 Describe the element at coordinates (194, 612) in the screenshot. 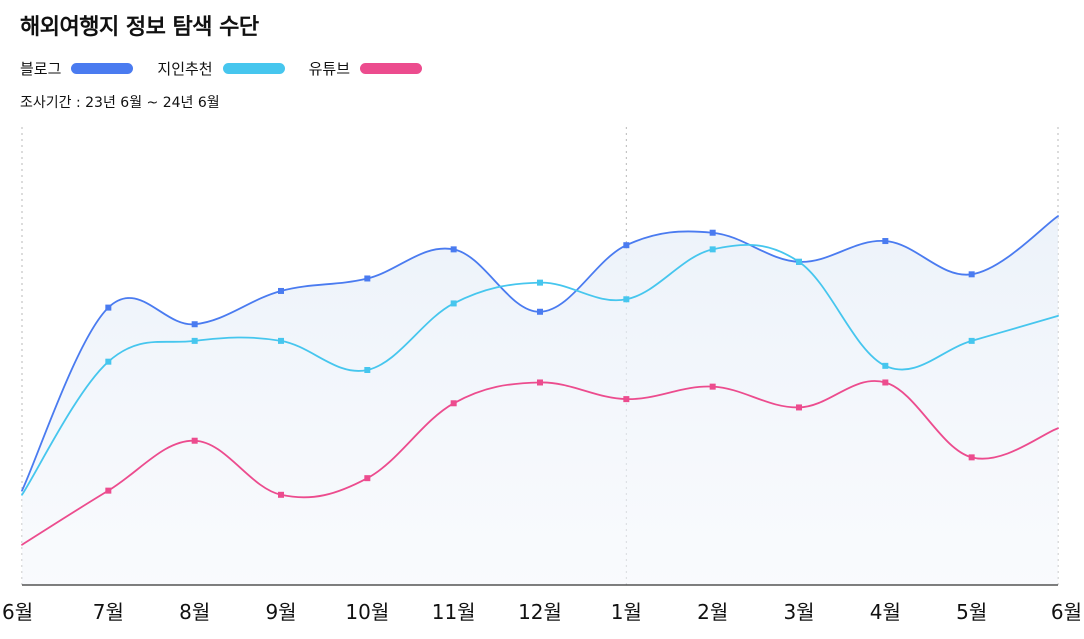

I see `x-tick-label: 8월` at that location.